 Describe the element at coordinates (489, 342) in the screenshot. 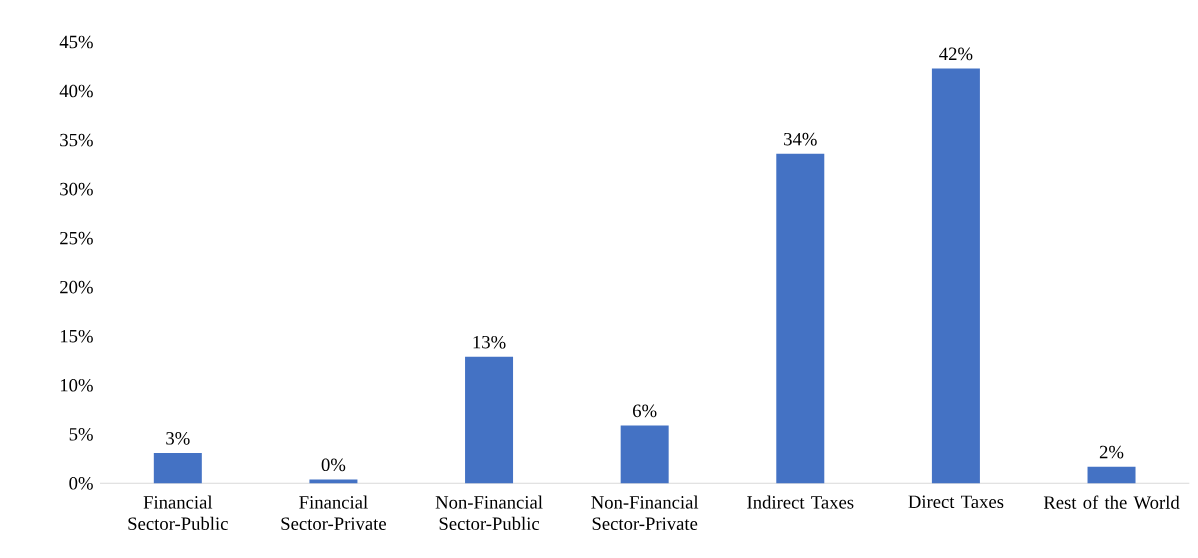

I see `data-label: 13%` at that location.